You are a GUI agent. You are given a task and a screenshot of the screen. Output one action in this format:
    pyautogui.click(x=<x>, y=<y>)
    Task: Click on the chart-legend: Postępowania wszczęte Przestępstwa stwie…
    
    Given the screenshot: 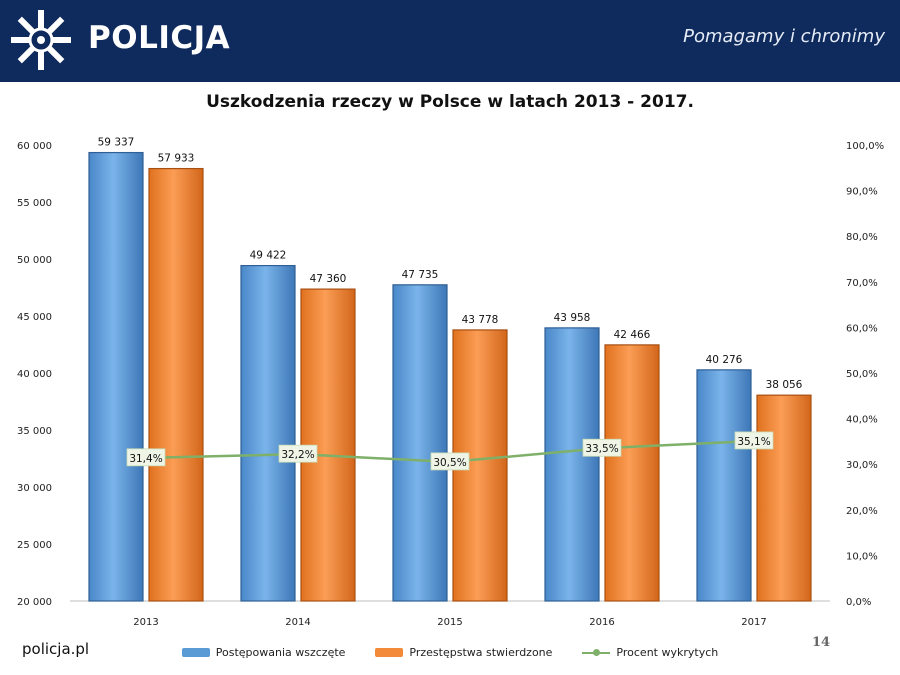 What is the action you would take?
    pyautogui.click(x=450, y=652)
    